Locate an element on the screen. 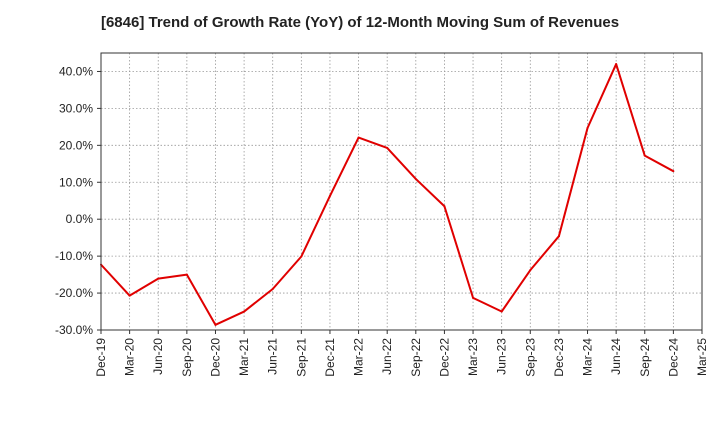 The height and width of the screenshot is (440, 720). x-tick-label: Sep-24 is located at coordinates (645, 357).